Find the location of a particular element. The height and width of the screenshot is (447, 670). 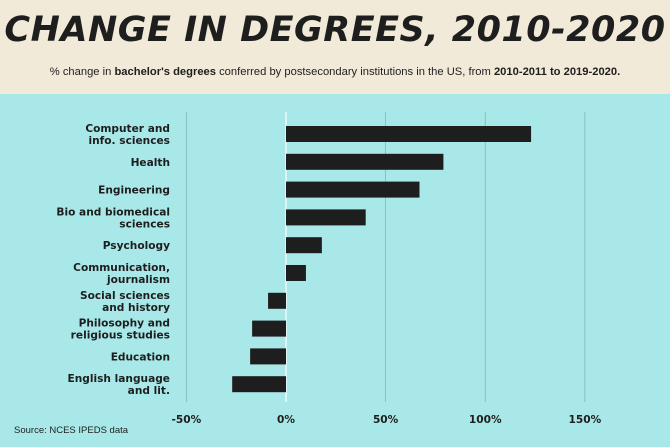

category-label-line: Health is located at coordinates (150, 163).